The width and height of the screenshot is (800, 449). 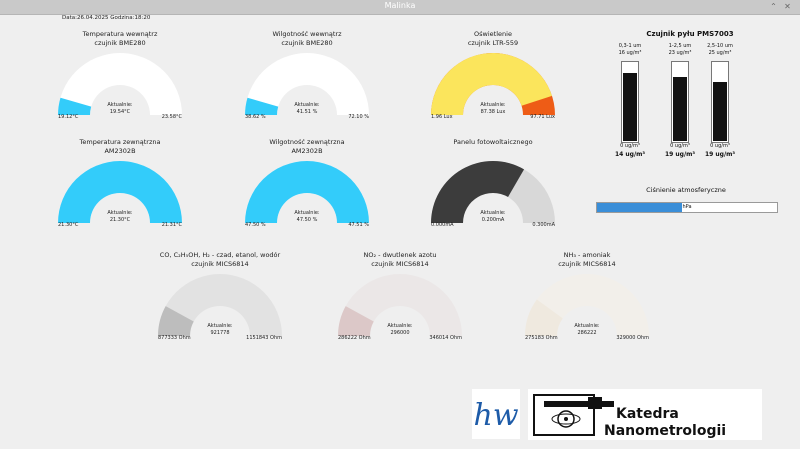 I want to click on gauge-min: 1.96 Lux, so click(x=442, y=117).